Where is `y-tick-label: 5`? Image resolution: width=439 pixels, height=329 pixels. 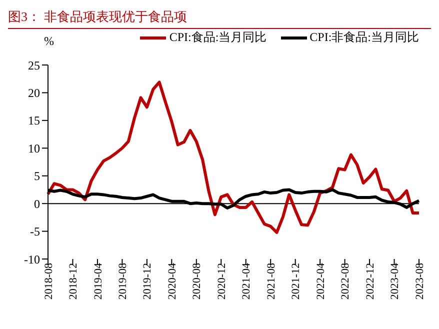 y-tick-label: 5 is located at coordinates (37, 176).